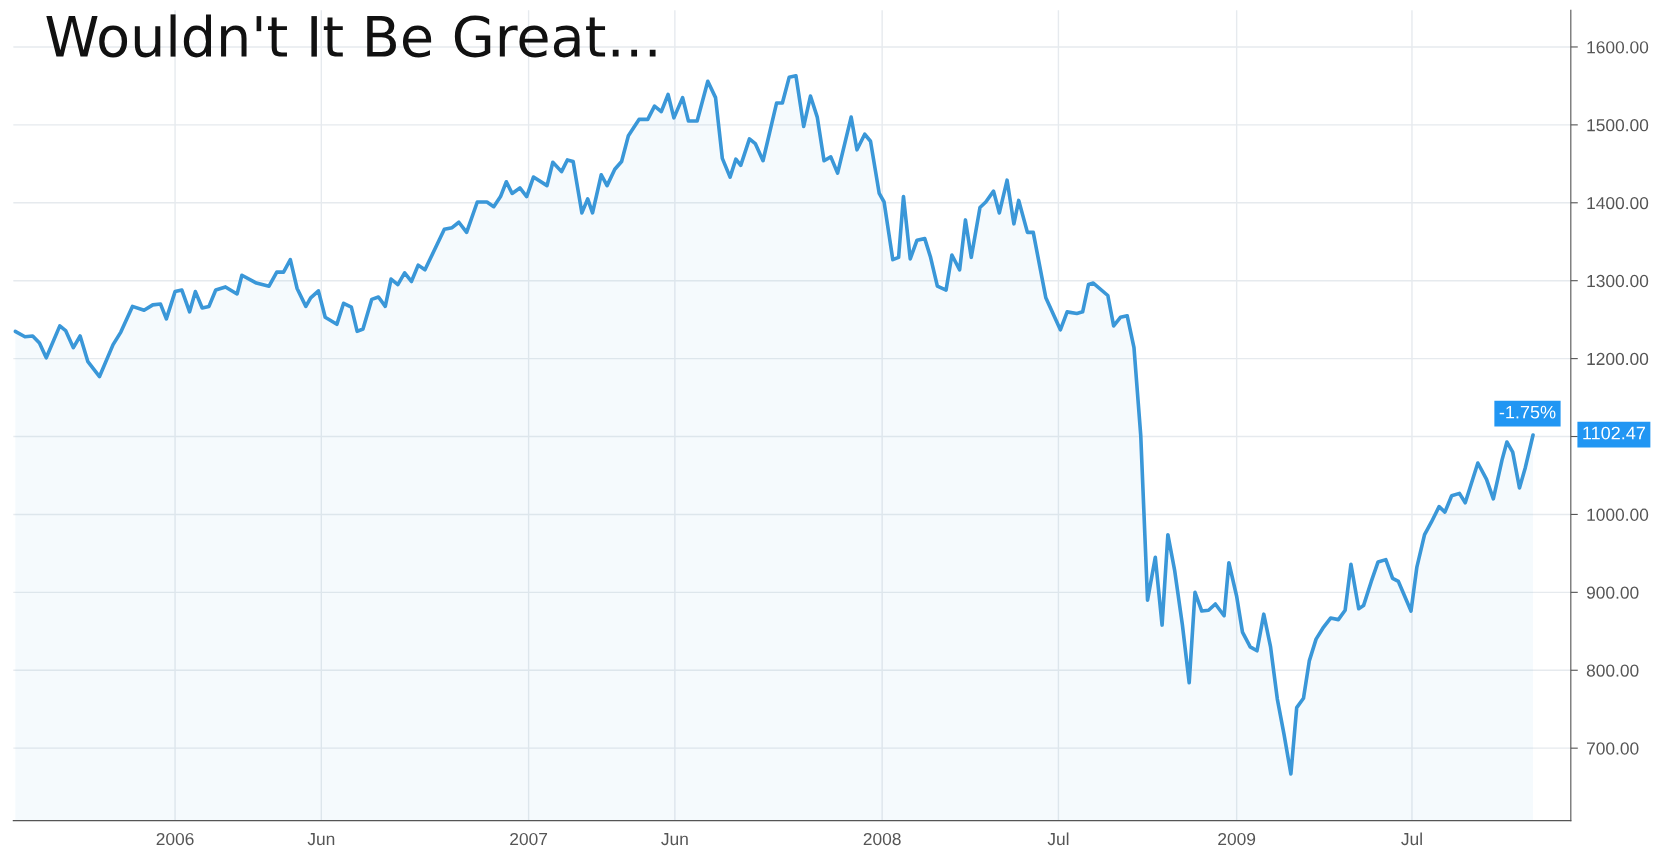  What do you see at coordinates (1618, 203) in the screenshot?
I see `y-tick-label: 1400.00` at bounding box center [1618, 203].